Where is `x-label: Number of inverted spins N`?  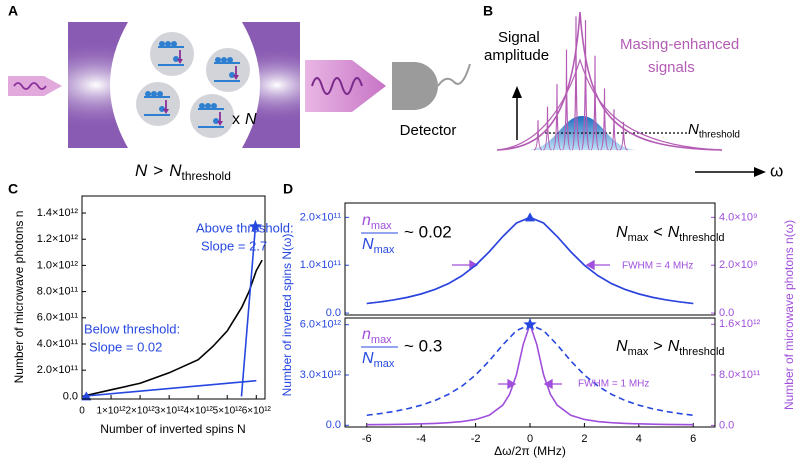
x-label: Number of inverted spins N is located at coordinates (172, 429).